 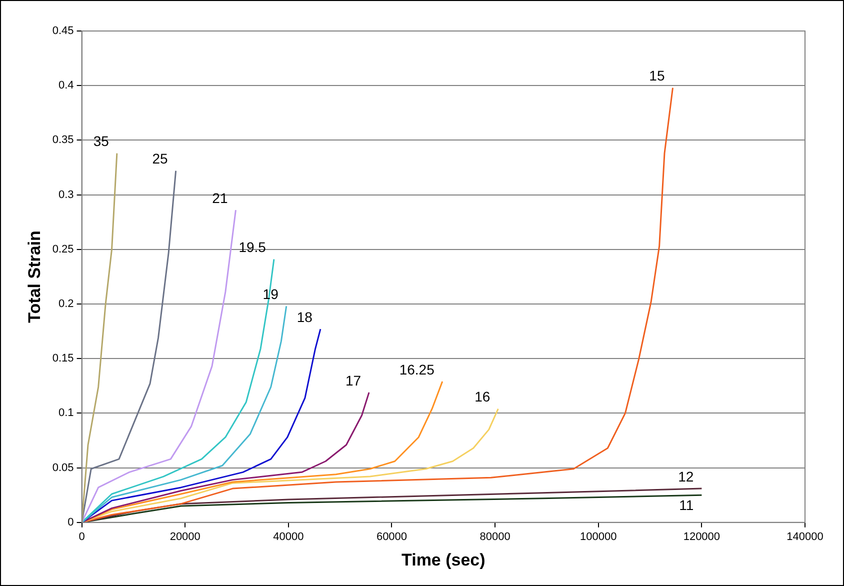 I want to click on y-tick-label: 0, so click(x=71, y=522).